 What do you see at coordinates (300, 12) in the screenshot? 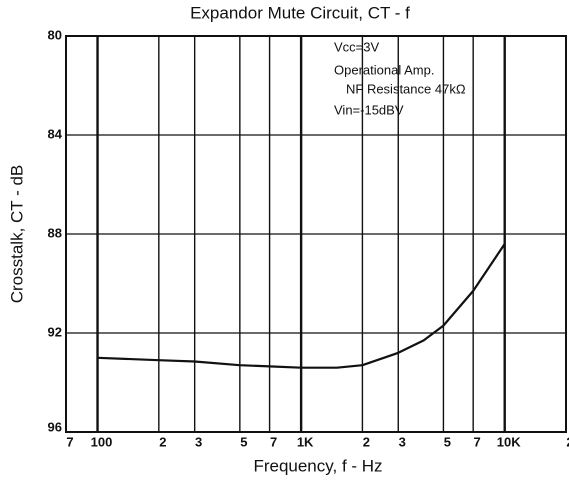
I see `chart-title: Expandor Mute Circuit, CT - f` at bounding box center [300, 12].